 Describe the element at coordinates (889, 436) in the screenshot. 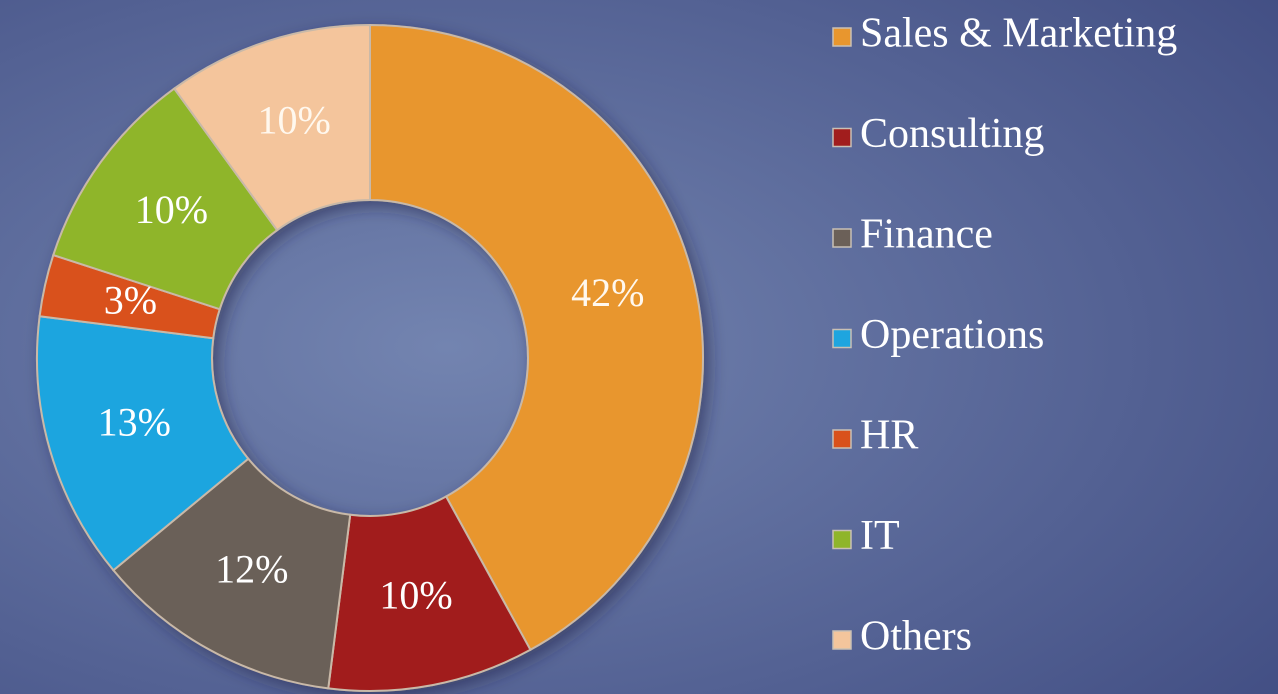

I see `legend-label: HR` at that location.